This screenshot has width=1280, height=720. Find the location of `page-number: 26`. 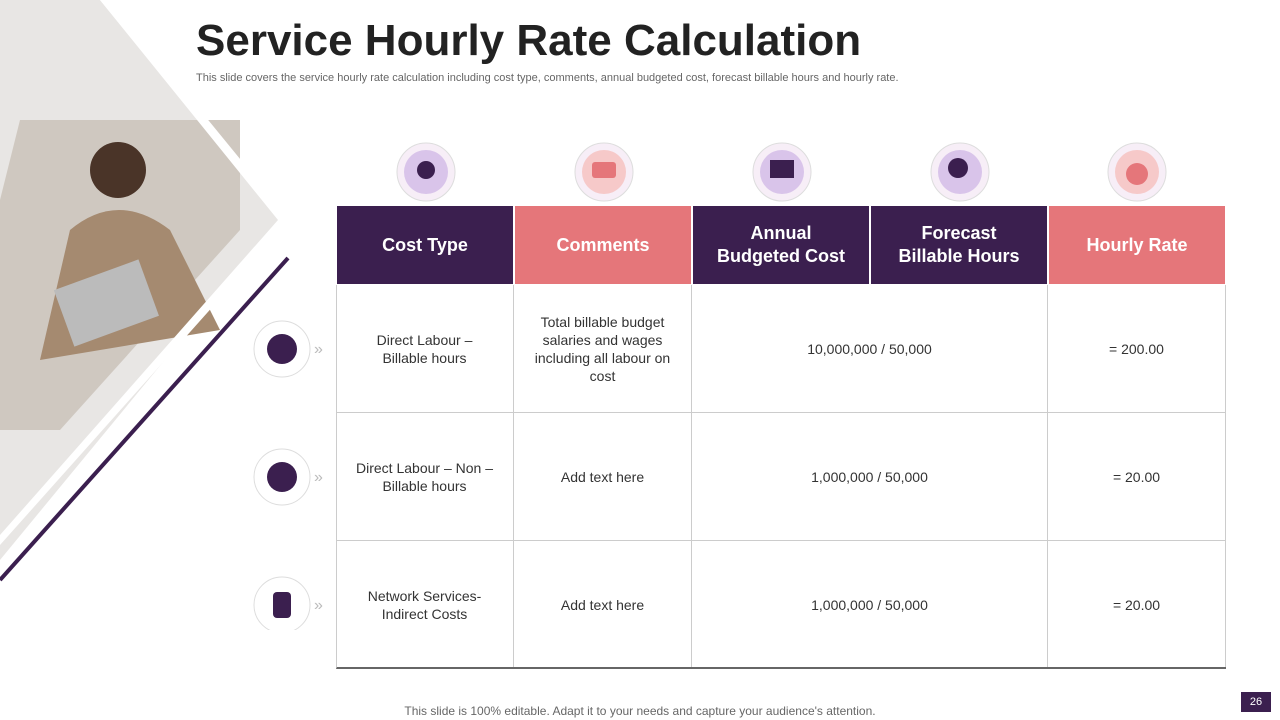

page-number: 26 is located at coordinates (1256, 702).